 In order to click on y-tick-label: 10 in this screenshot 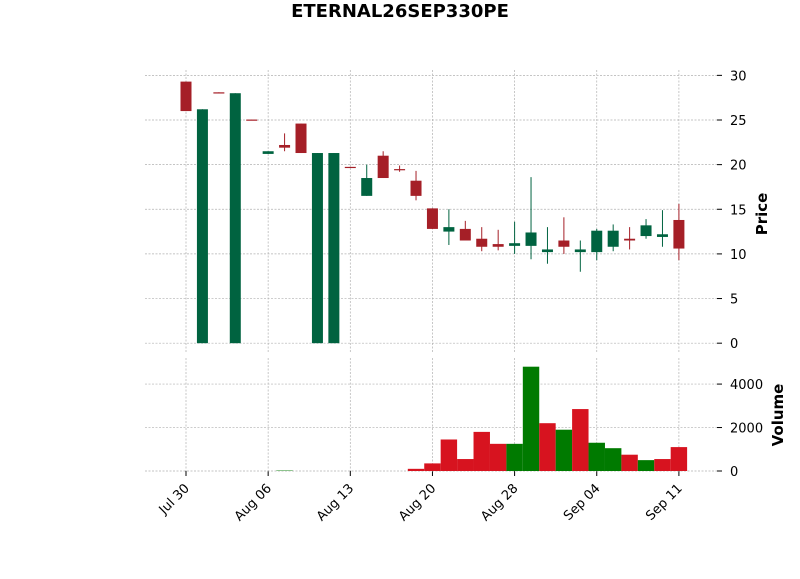, I will do `click(738, 255)`.